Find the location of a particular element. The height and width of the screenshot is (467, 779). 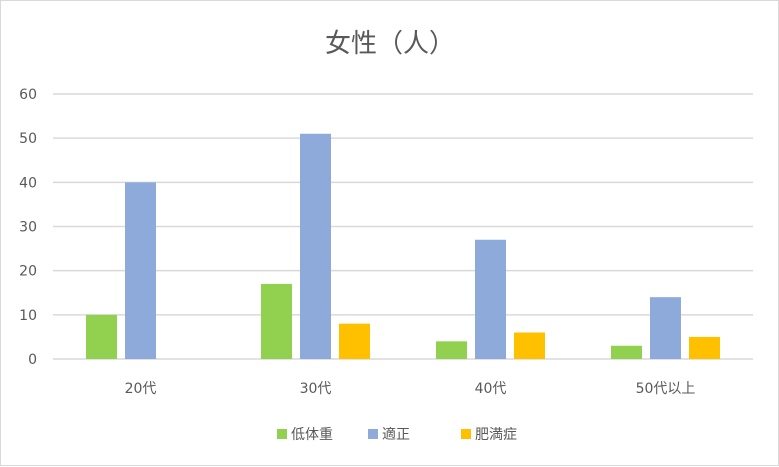

bar-肥満症-50代以上 is located at coordinates (704, 347).